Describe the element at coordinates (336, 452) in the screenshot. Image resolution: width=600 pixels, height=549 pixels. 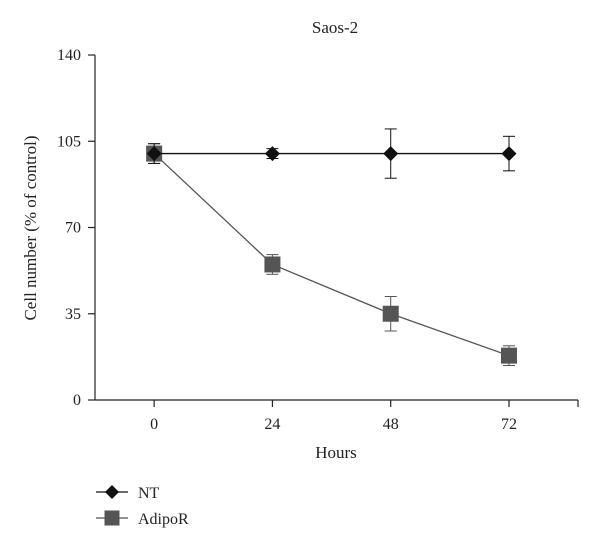
I see `x-axis-label: Hours` at that location.